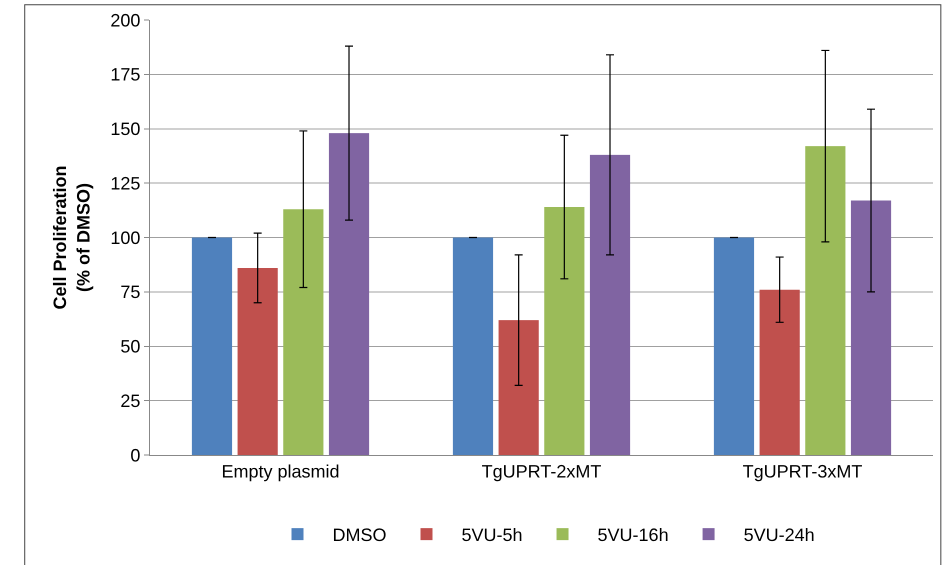  Describe the element at coordinates (130, 292) in the screenshot. I see `y-tick-label: 75` at that location.